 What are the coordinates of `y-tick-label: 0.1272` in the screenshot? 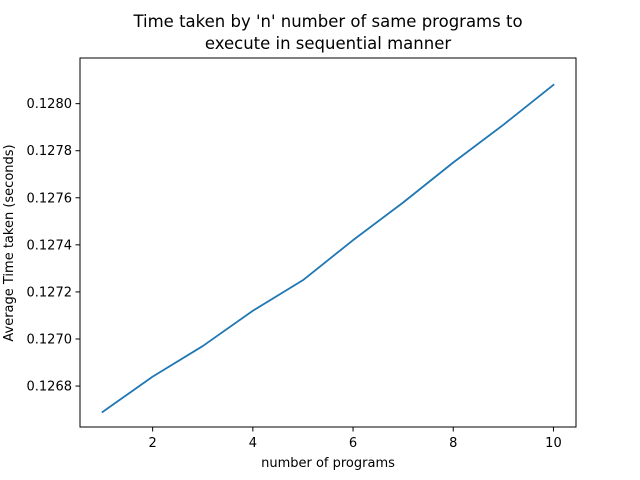 It's located at (50, 292).